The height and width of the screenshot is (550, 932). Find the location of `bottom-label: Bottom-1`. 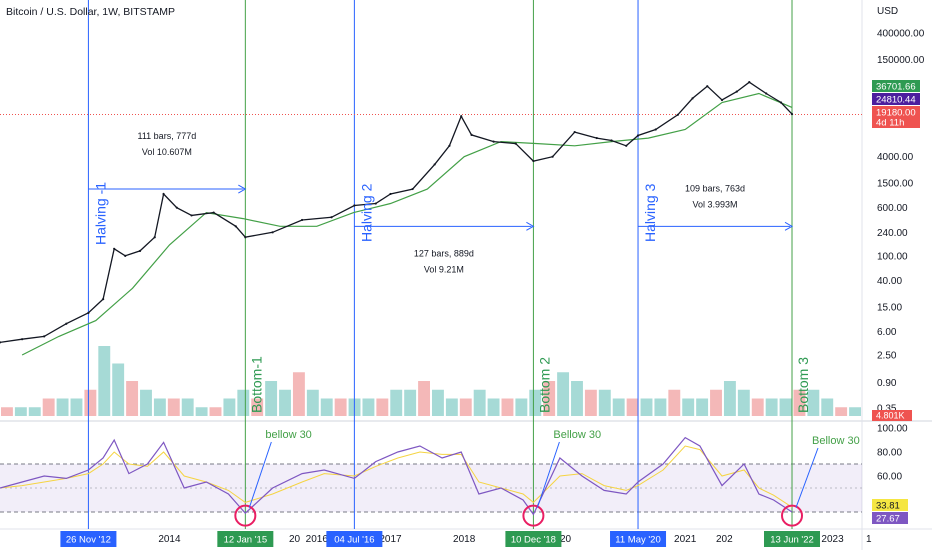

bottom-label: Bottom-1 is located at coordinates (256, 384).